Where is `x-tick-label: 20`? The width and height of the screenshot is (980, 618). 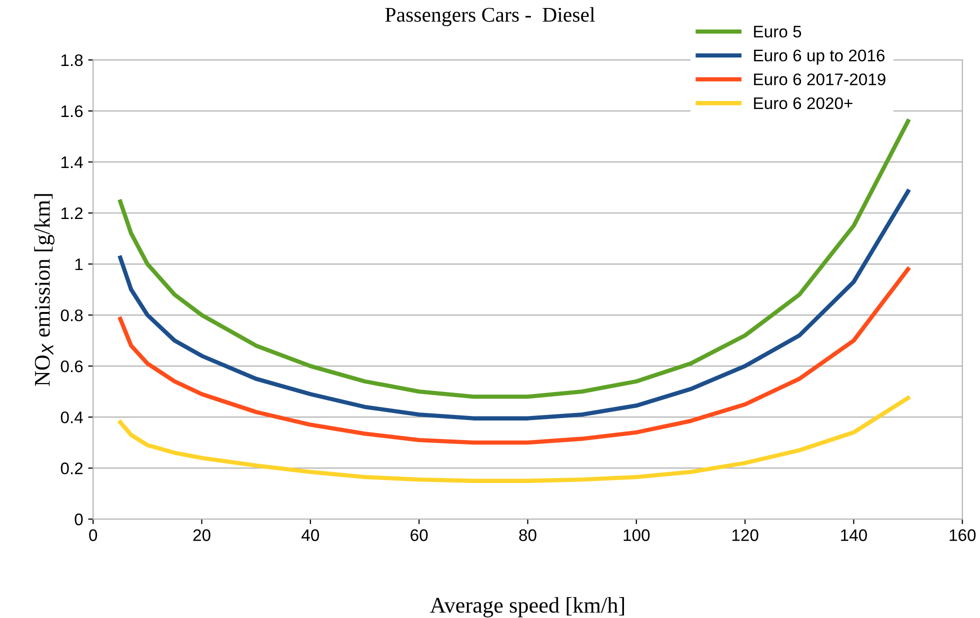
x-tick-label: 20 is located at coordinates (201, 535).